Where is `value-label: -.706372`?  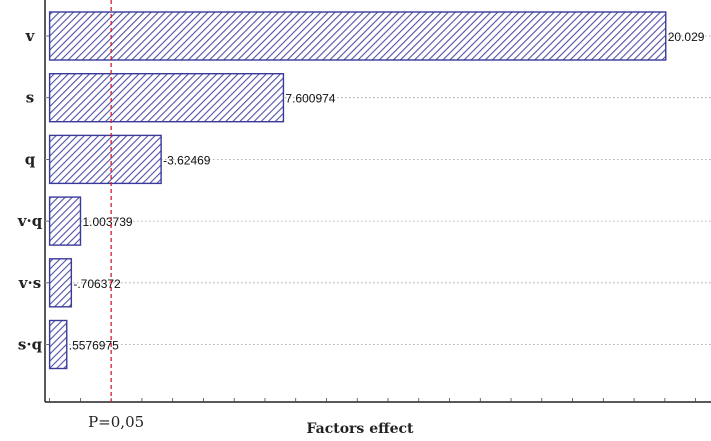 value-label: -.706372 is located at coordinates (97, 284).